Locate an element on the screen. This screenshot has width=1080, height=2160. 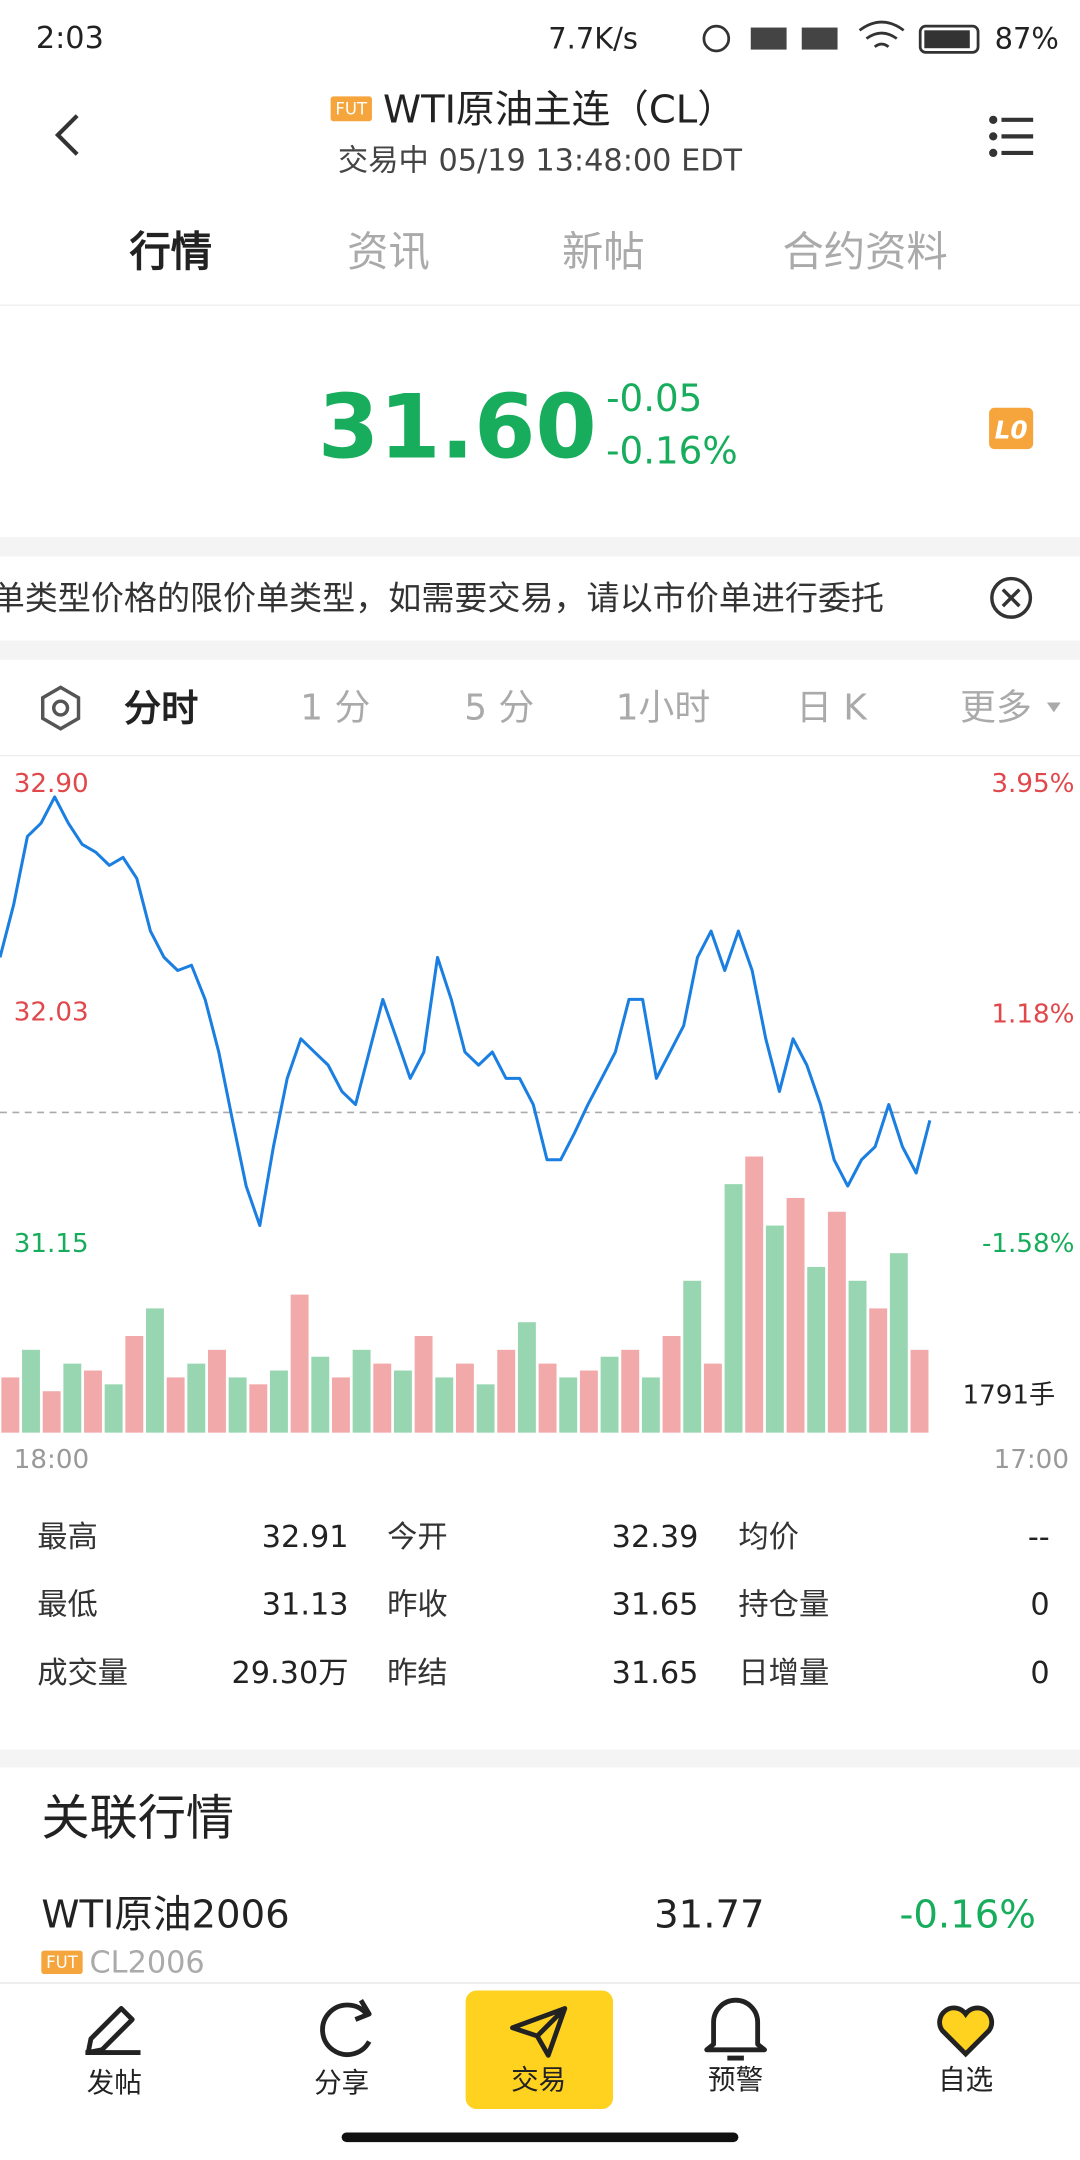
tab: 合约资料 is located at coordinates (864, 252).